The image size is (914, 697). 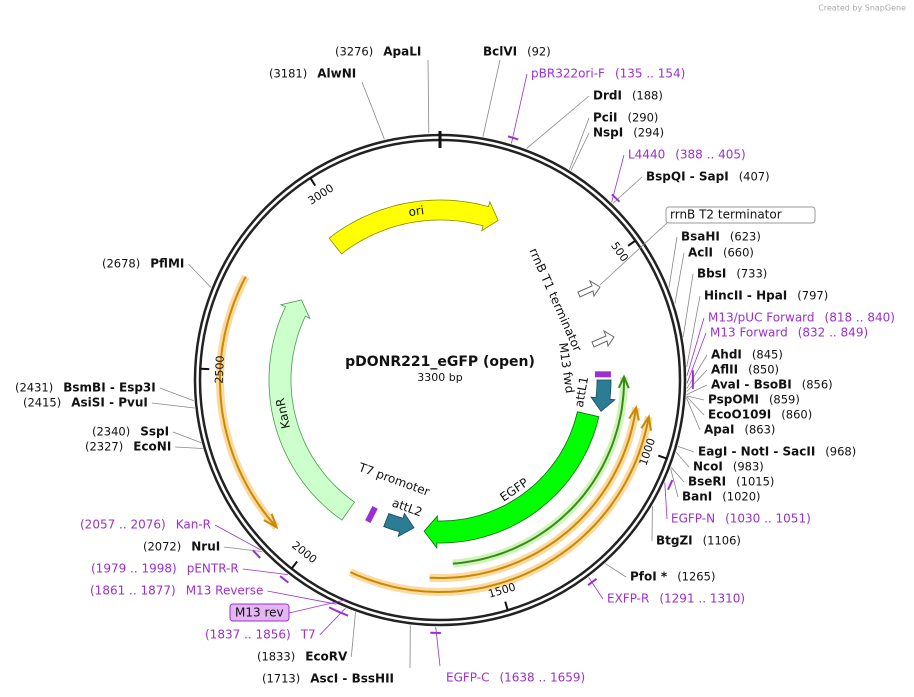 I want to click on site-position: (2431), so click(x=34, y=388).